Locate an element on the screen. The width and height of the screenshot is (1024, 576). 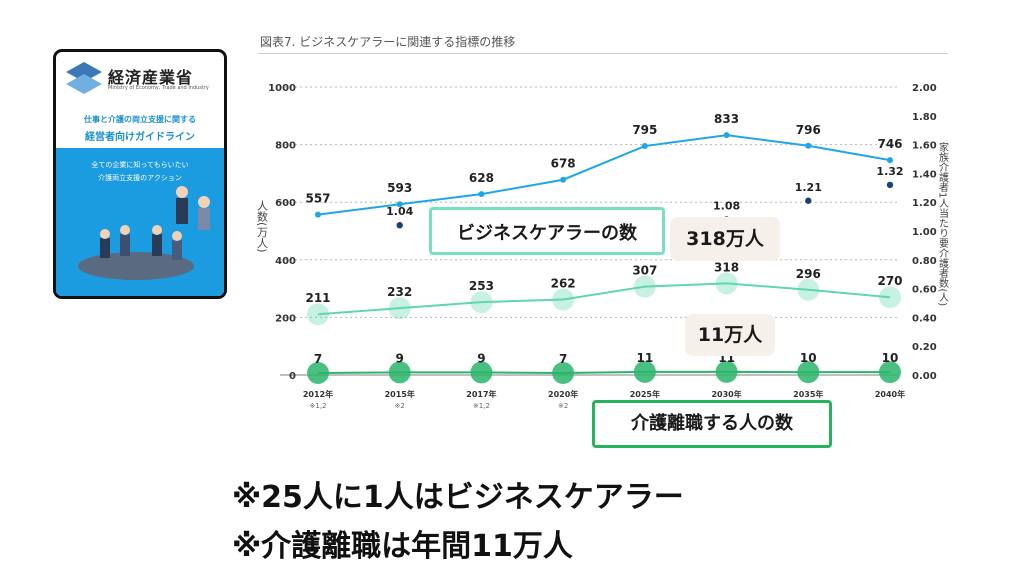
chart-title: 図表7. ビジネスケアラーに関連する指標の推移 is located at coordinates (388, 42).